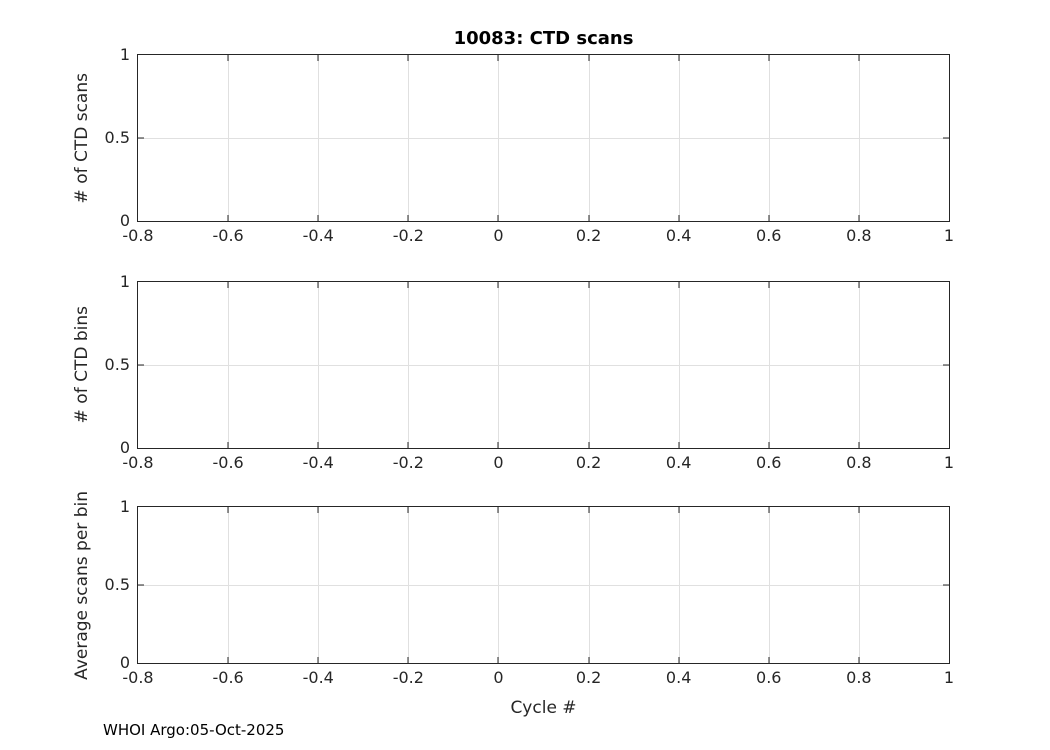 The image size is (1050, 750). Describe the element at coordinates (194, 730) in the screenshot. I see `watermark-text: WHOI Argo:05-Oct-2025` at that location.